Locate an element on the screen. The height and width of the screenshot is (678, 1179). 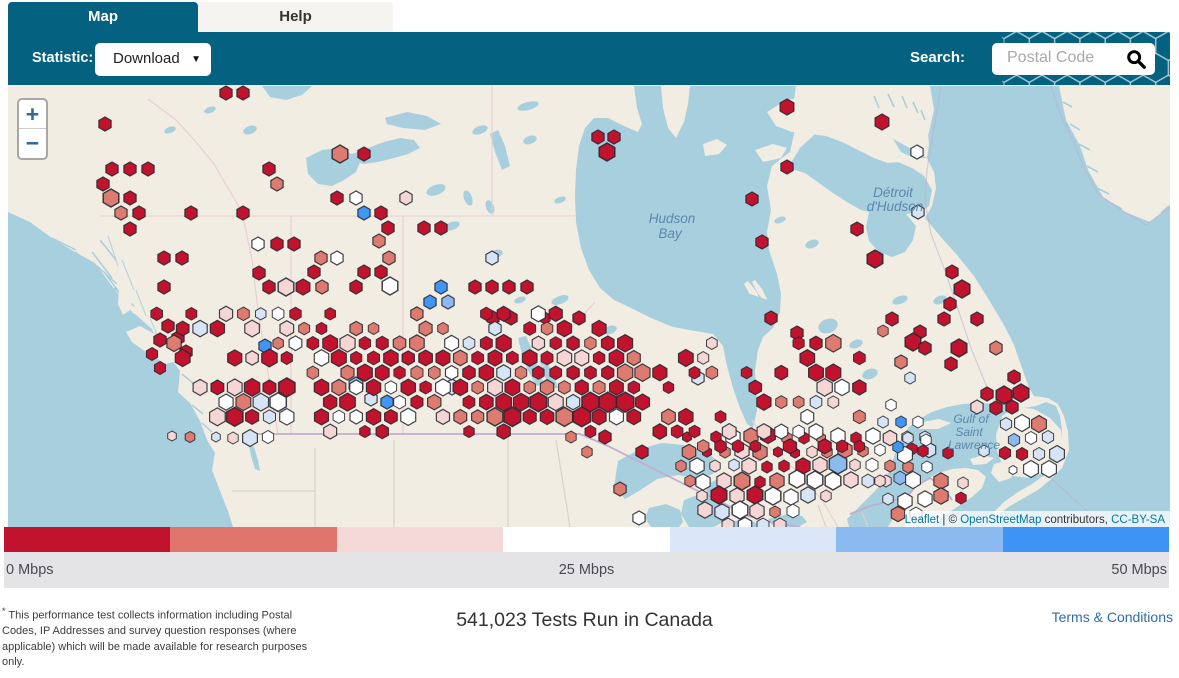
svg-text: Hudson is located at coordinates (672, 218).